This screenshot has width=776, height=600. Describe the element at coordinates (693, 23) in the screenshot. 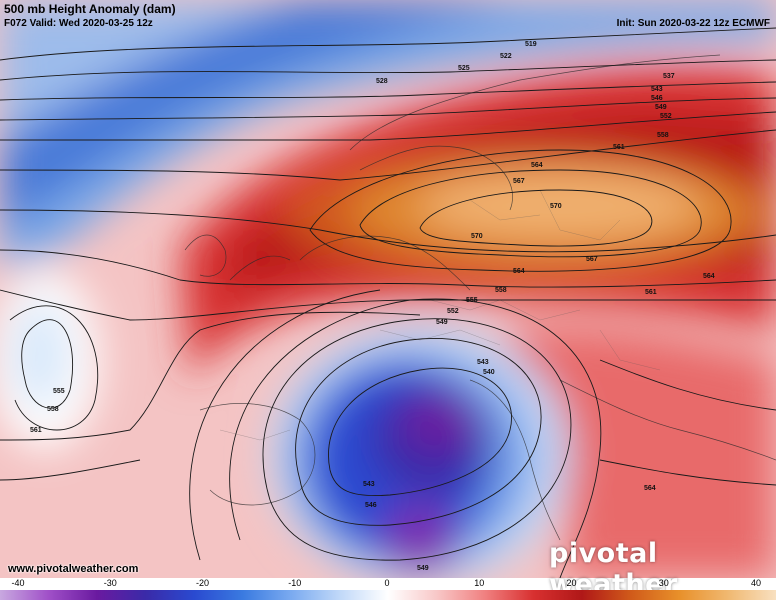

I see `init-time: Init: Sun 2020-03-22 12z ECMWF` at that location.